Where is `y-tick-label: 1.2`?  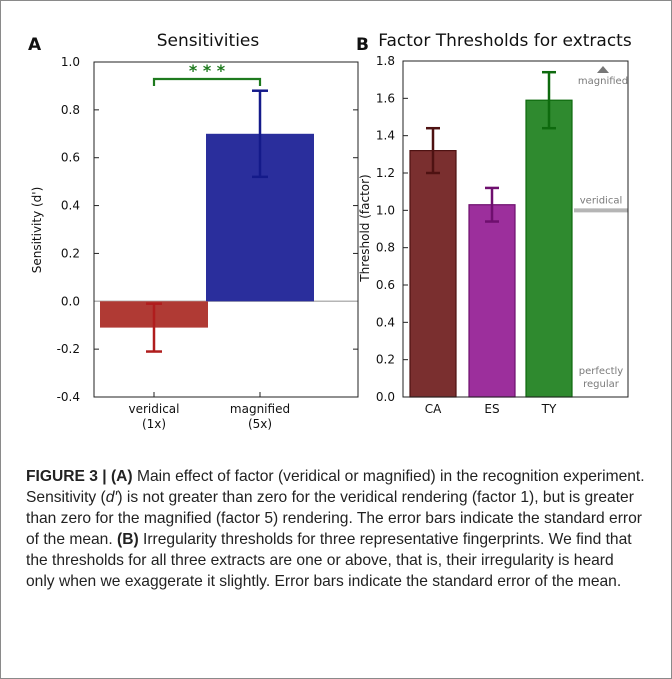 y-tick-label: 1.2 is located at coordinates (385, 173).